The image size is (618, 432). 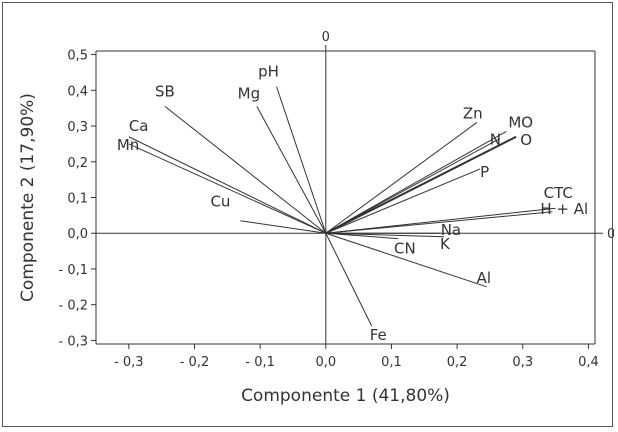 What do you see at coordinates (220, 202) in the screenshot?
I see `vector-label-cu: Cu` at bounding box center [220, 202].